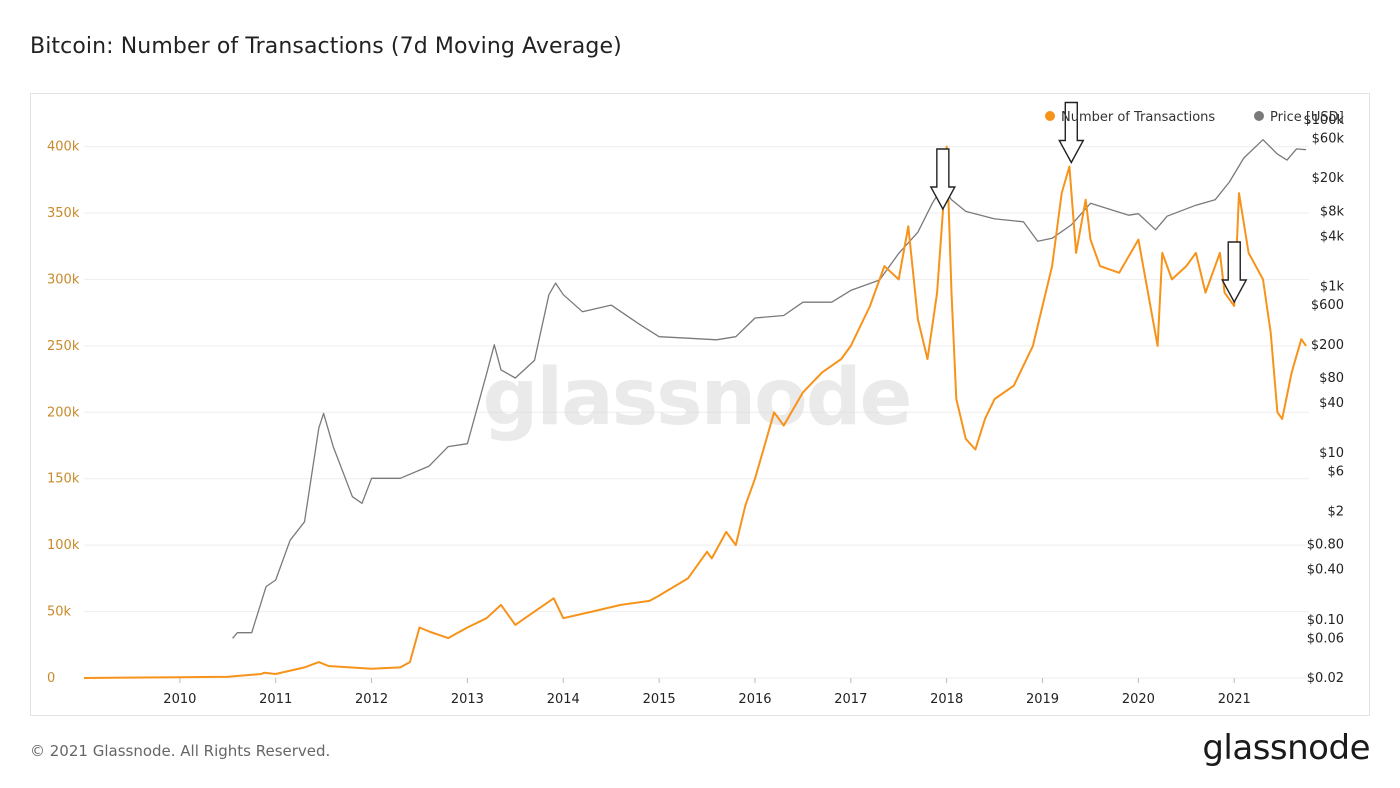 This screenshot has height=788, width=1400. Describe the element at coordinates (1332, 236) in the screenshot. I see `y-right-tick-label: $4k` at that location.